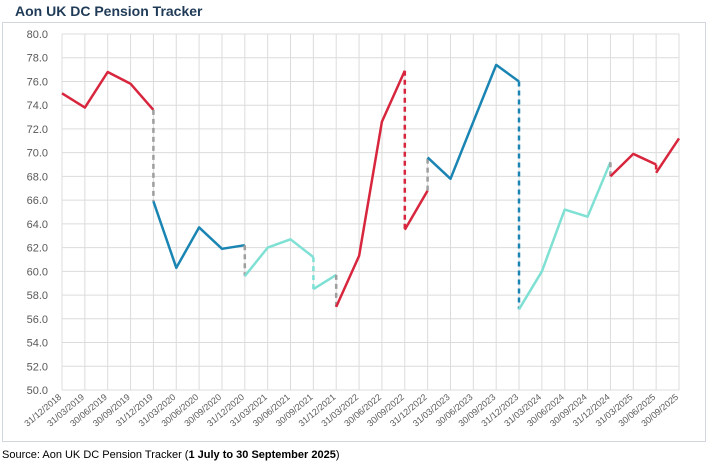 This screenshot has height=465, width=714. Describe the element at coordinates (262, 455) in the screenshot. I see `source-period: 1 July to 30 September 2025` at that location.